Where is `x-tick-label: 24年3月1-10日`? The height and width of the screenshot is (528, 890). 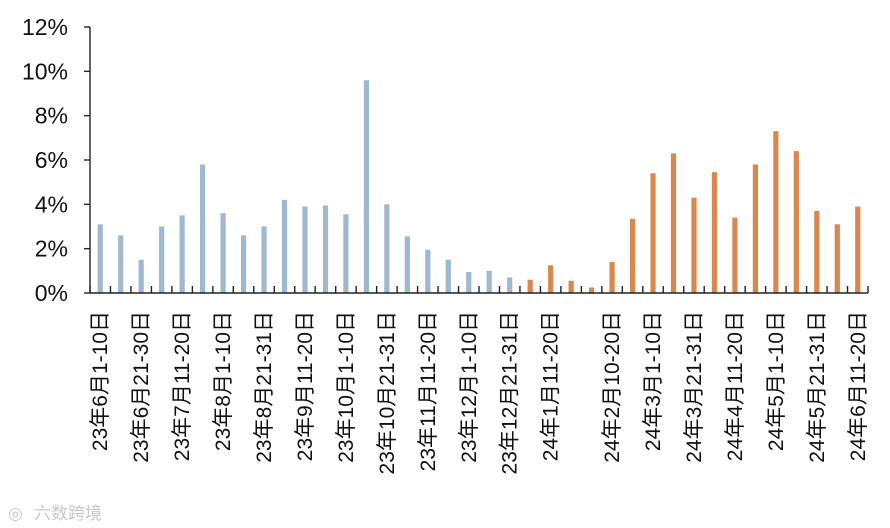
x-tick-label: 24年3月1-10日 is located at coordinates (653, 381).